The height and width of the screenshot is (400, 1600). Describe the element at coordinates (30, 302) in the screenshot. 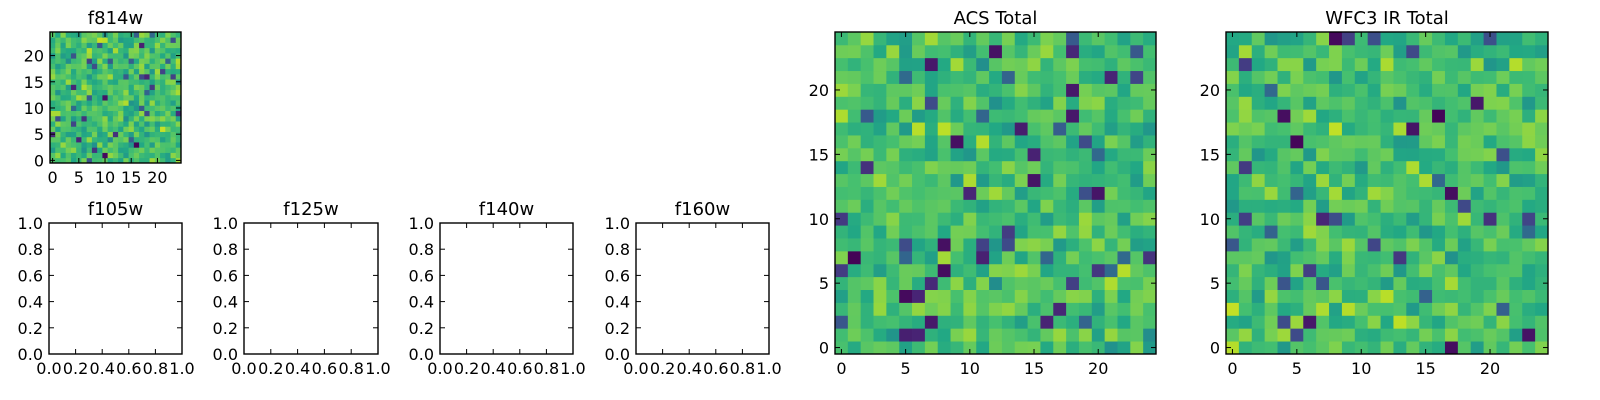

I see `y-tick-label: 0.4` at that location.